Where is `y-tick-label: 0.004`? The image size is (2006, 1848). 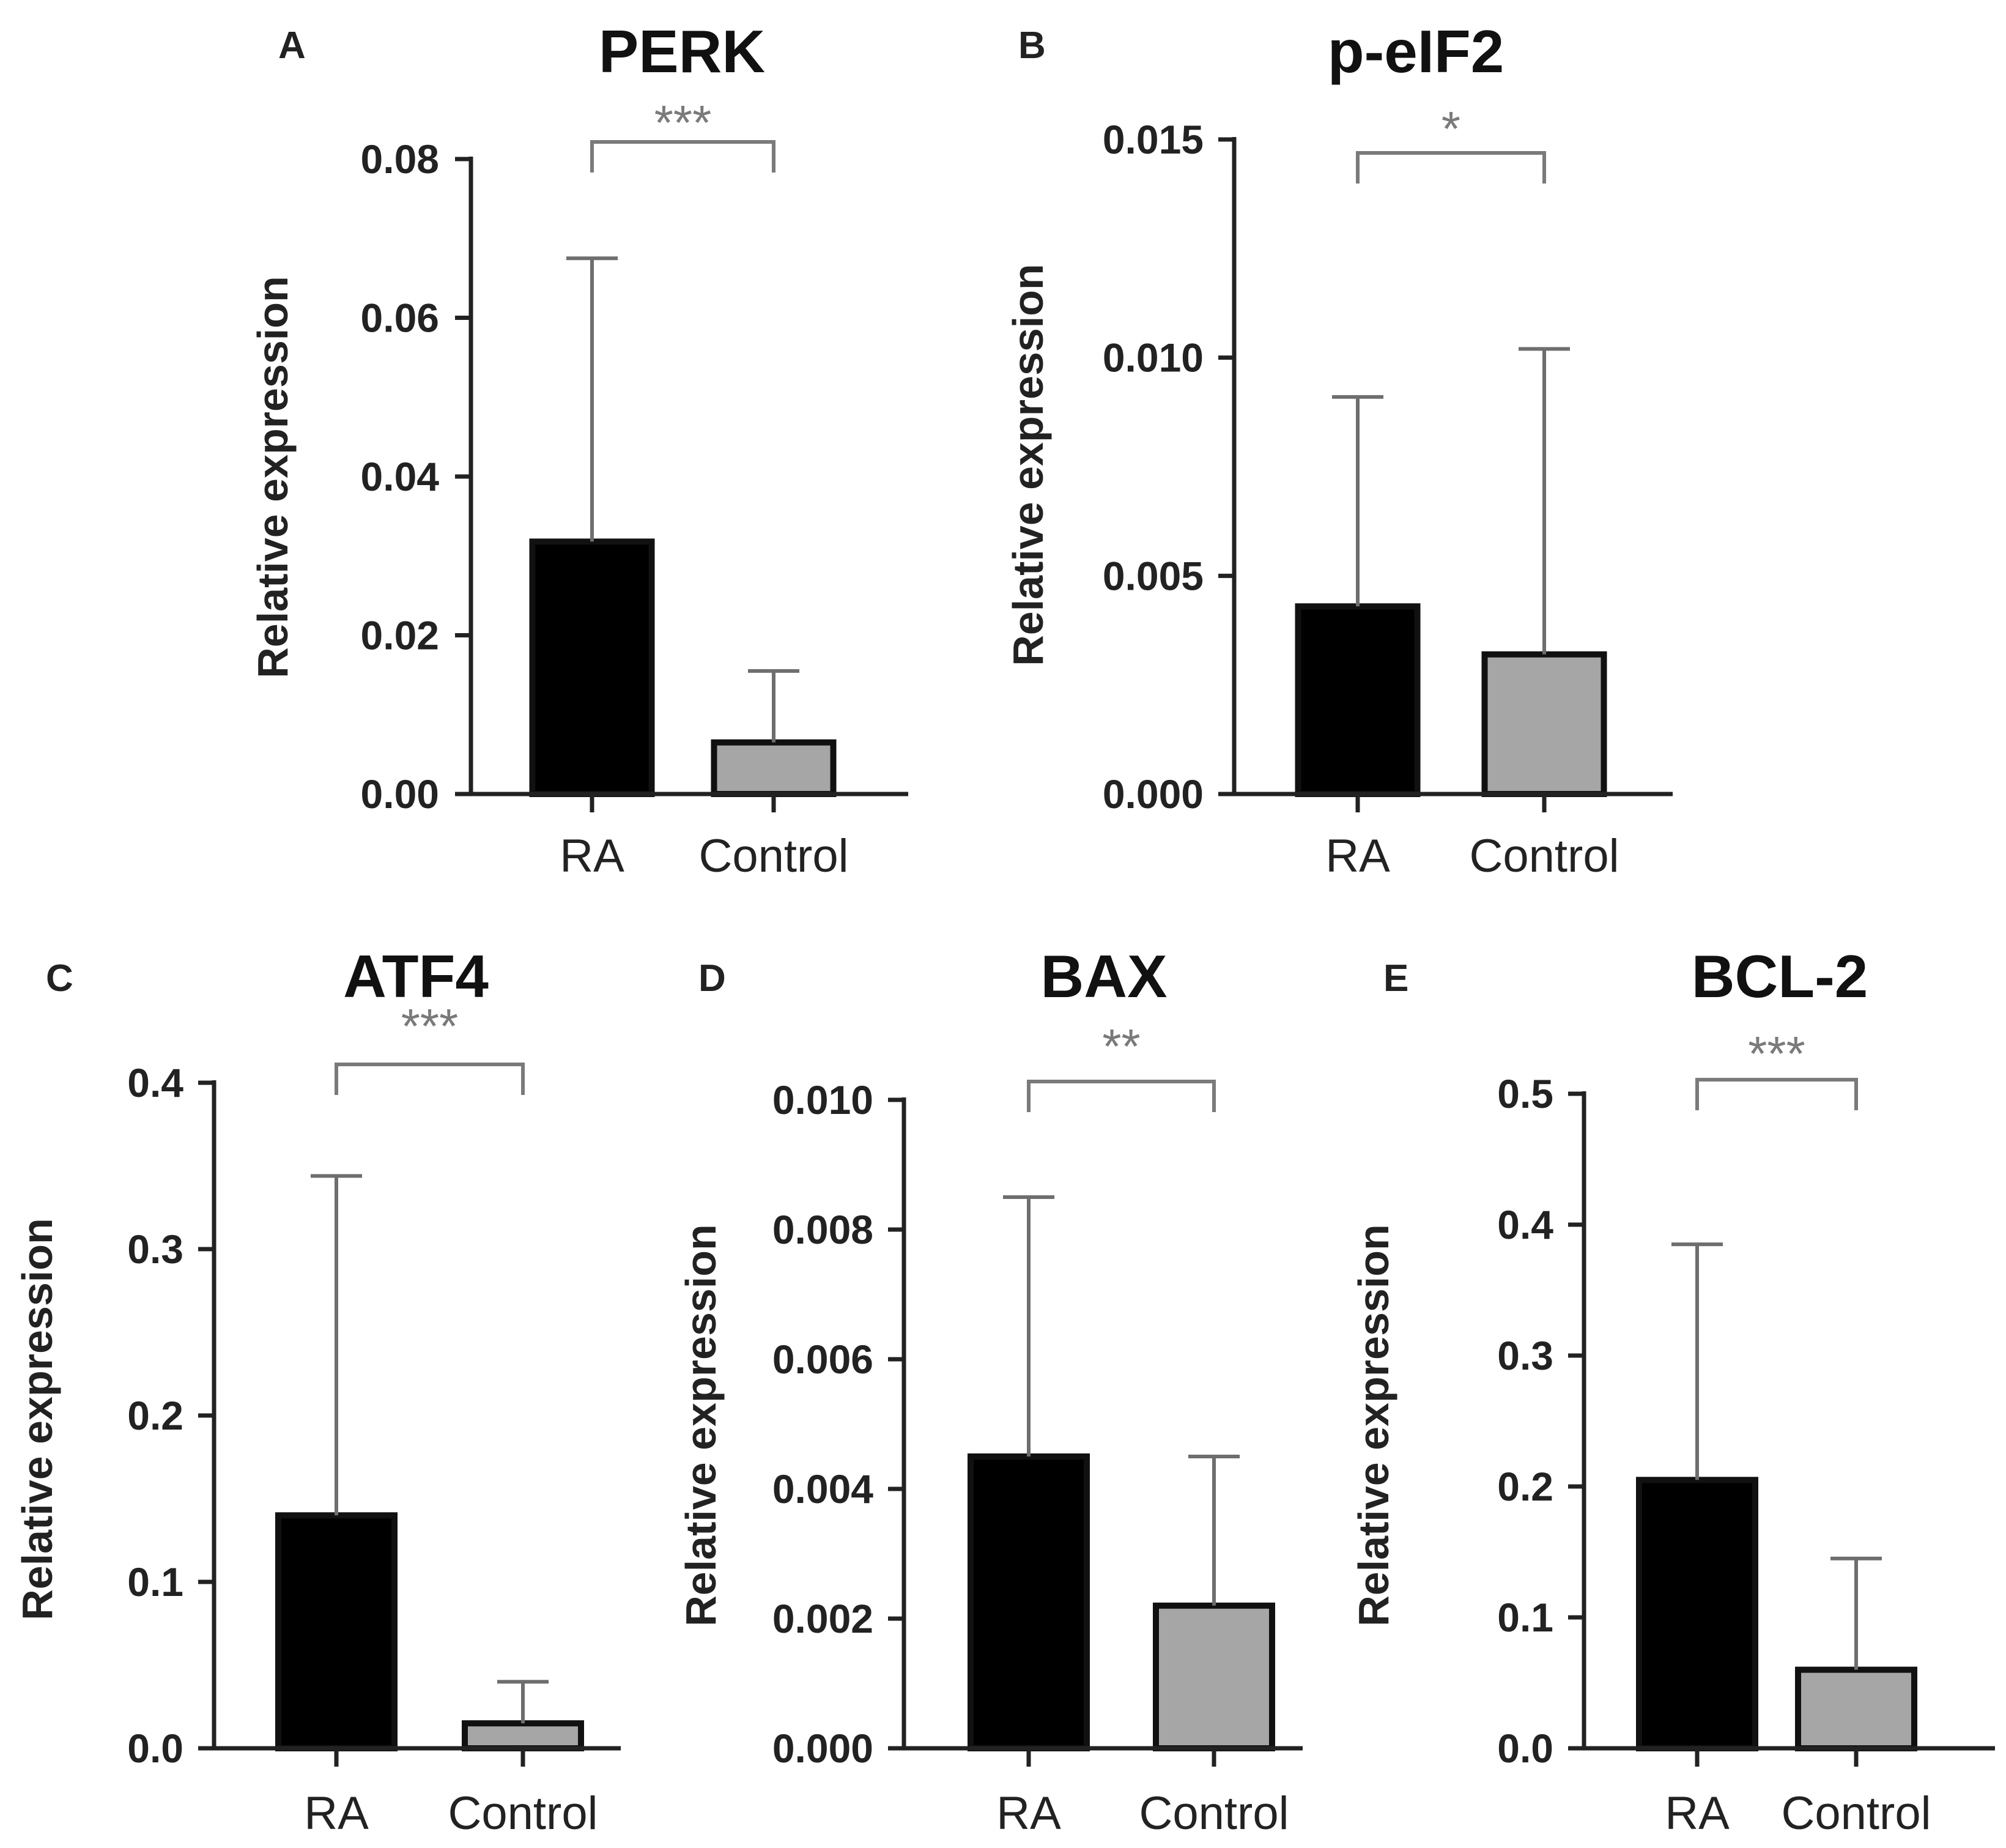
y-tick-label: 0.004 is located at coordinates (822, 1489).